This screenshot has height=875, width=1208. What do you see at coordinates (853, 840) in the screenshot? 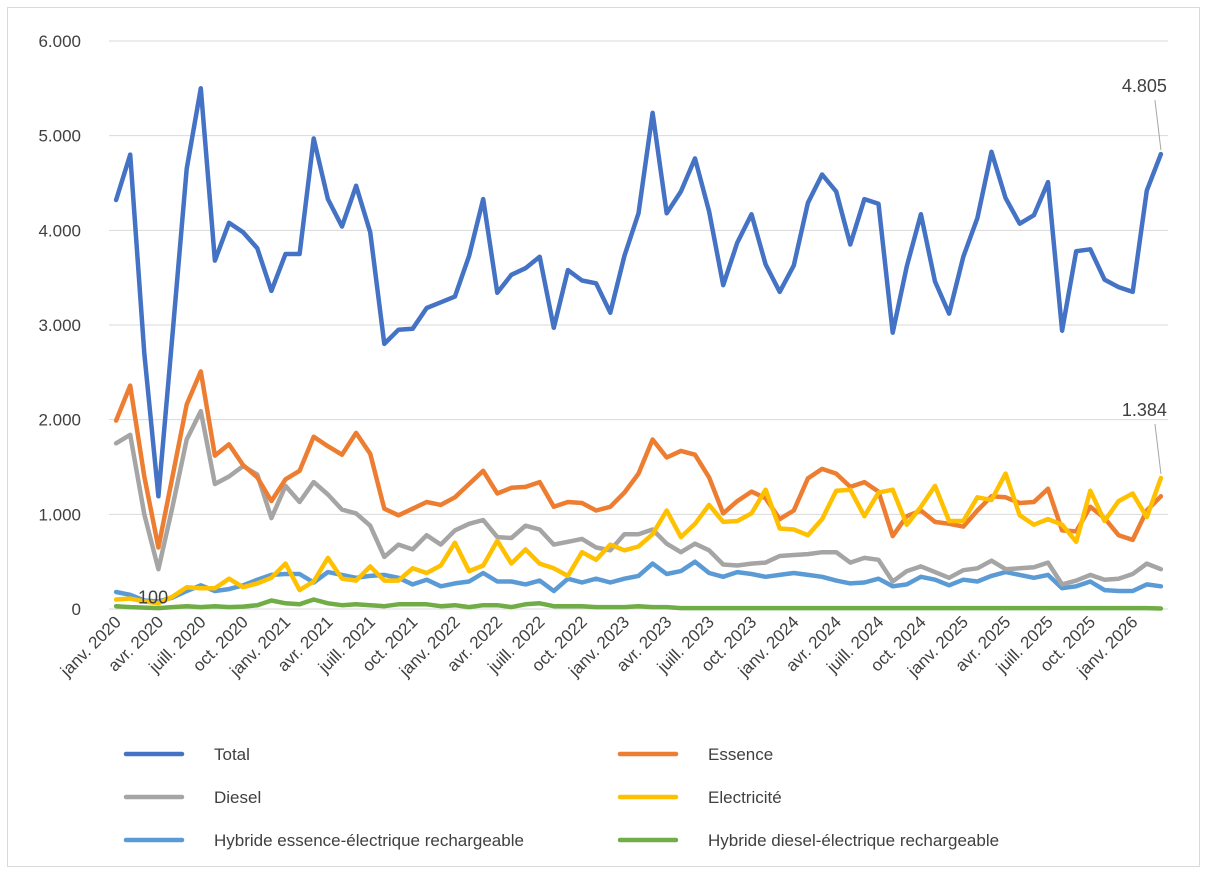
I see `legend-label: Hybride diesel-électrique rechargeable` at bounding box center [853, 840].